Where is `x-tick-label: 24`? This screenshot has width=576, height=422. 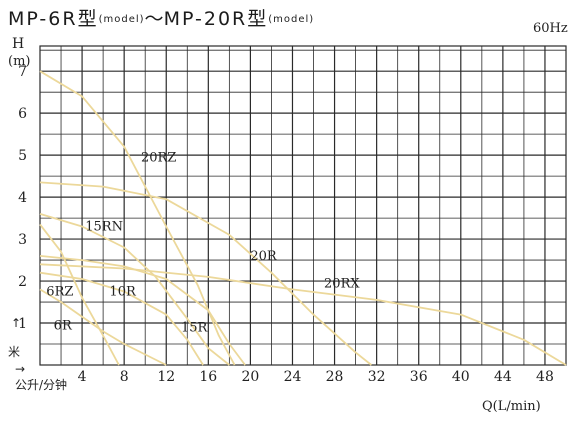 x-tick-label: 24 is located at coordinates (293, 377).